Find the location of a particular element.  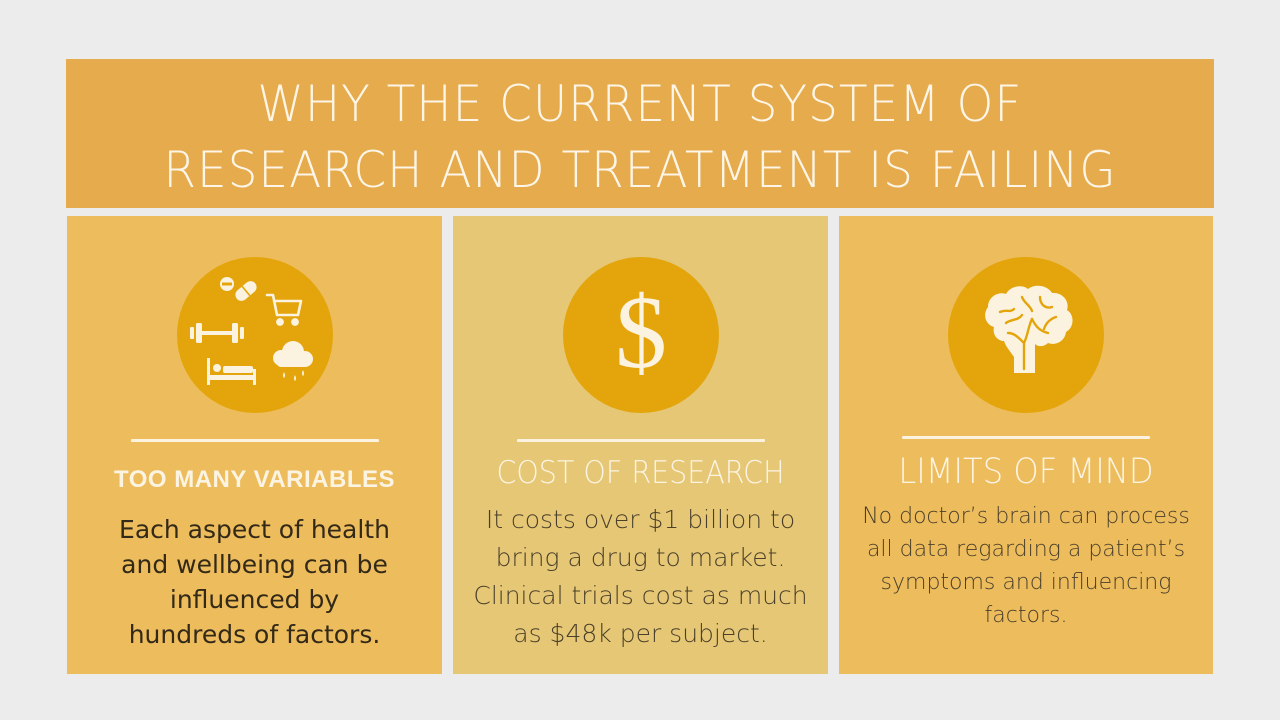

dollar-icon: $ is located at coordinates (640, 335).